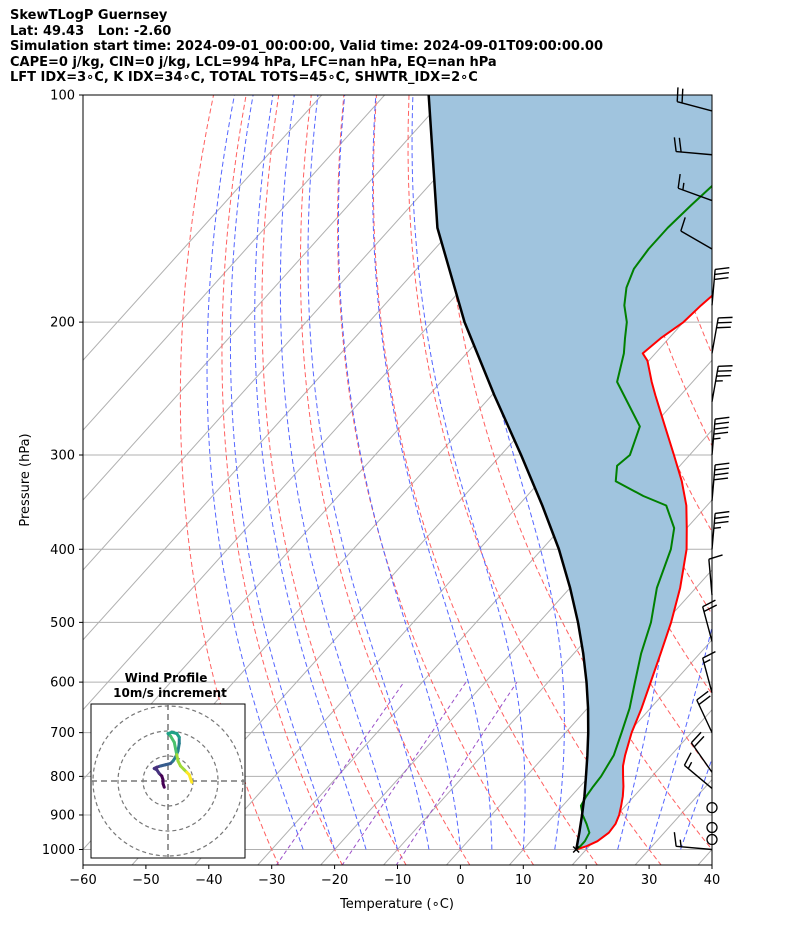  What do you see at coordinates (62, 455) in the screenshot?
I see `y-tick-label: 300` at bounding box center [62, 455].